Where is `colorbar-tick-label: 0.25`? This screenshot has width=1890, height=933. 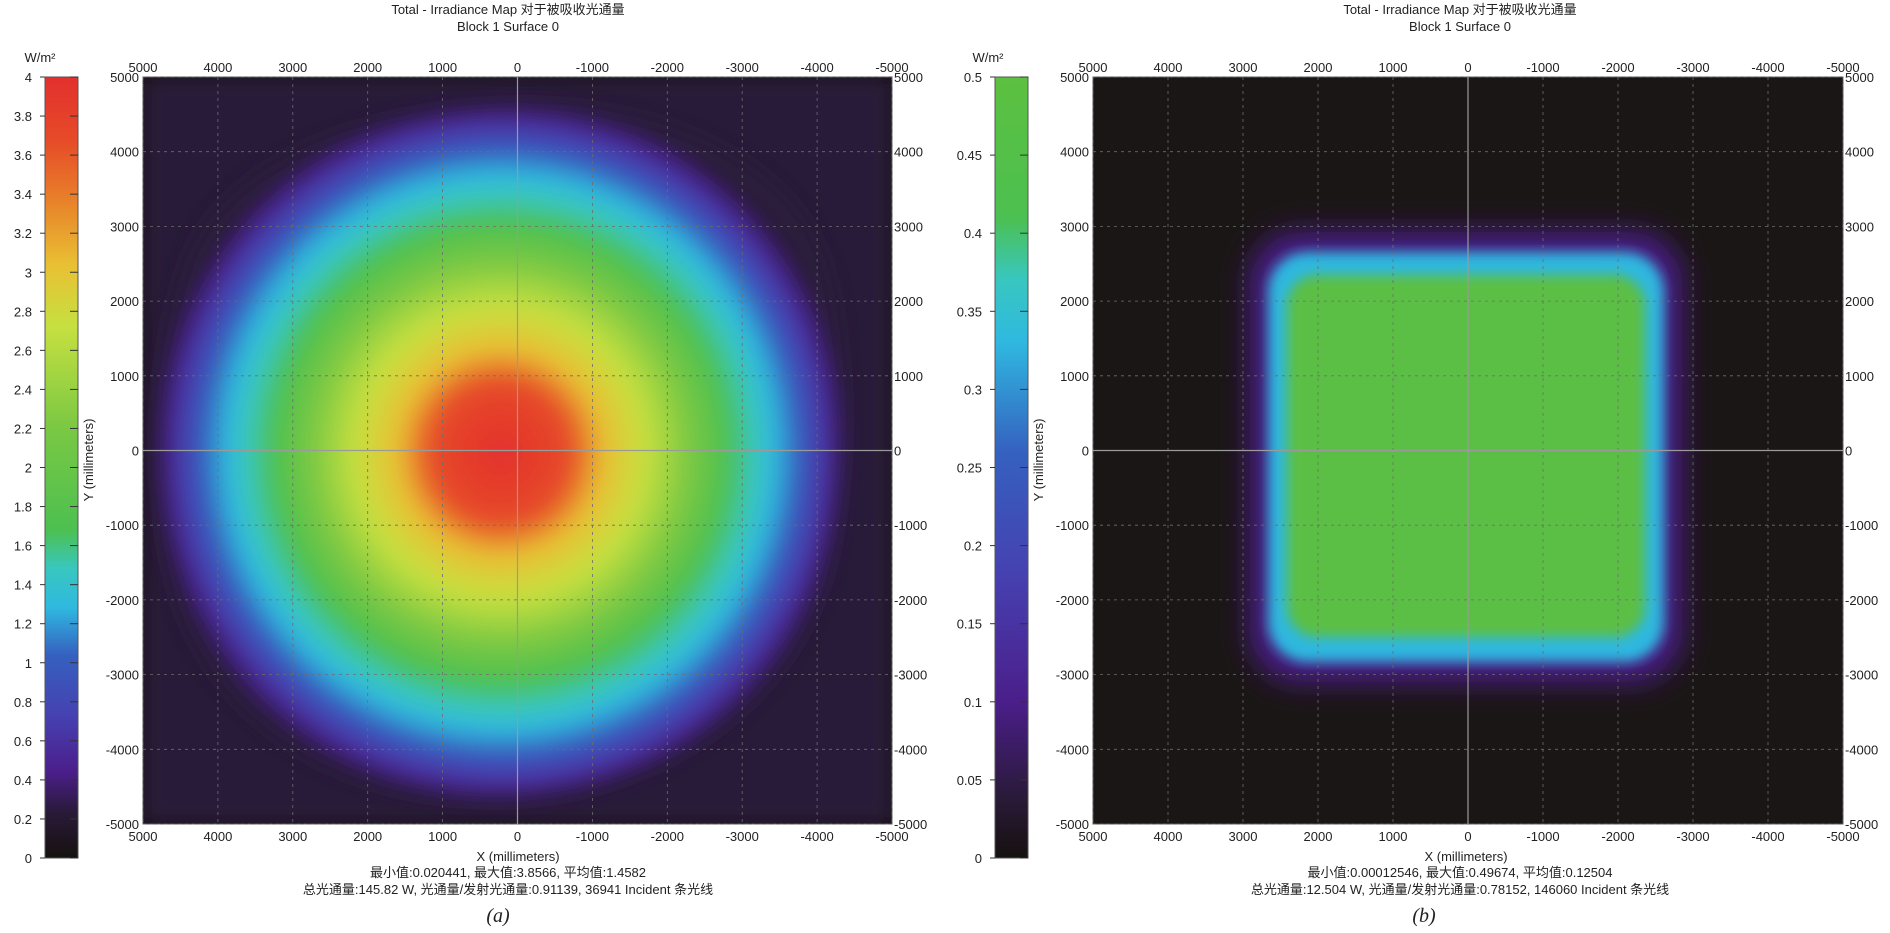
colorbar-tick-label: 0.25 is located at coordinates (969, 468).